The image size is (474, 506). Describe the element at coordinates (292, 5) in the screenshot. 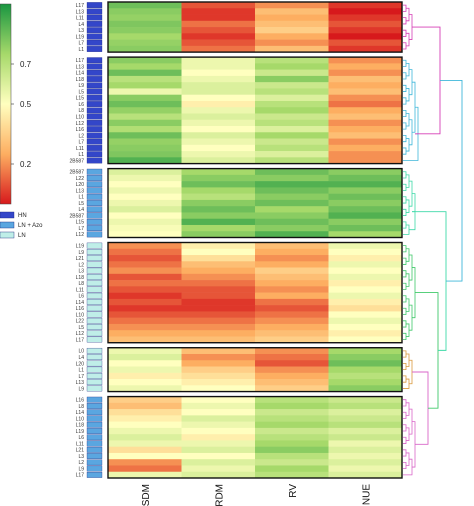

I see `cell-0-0-rv` at that location.